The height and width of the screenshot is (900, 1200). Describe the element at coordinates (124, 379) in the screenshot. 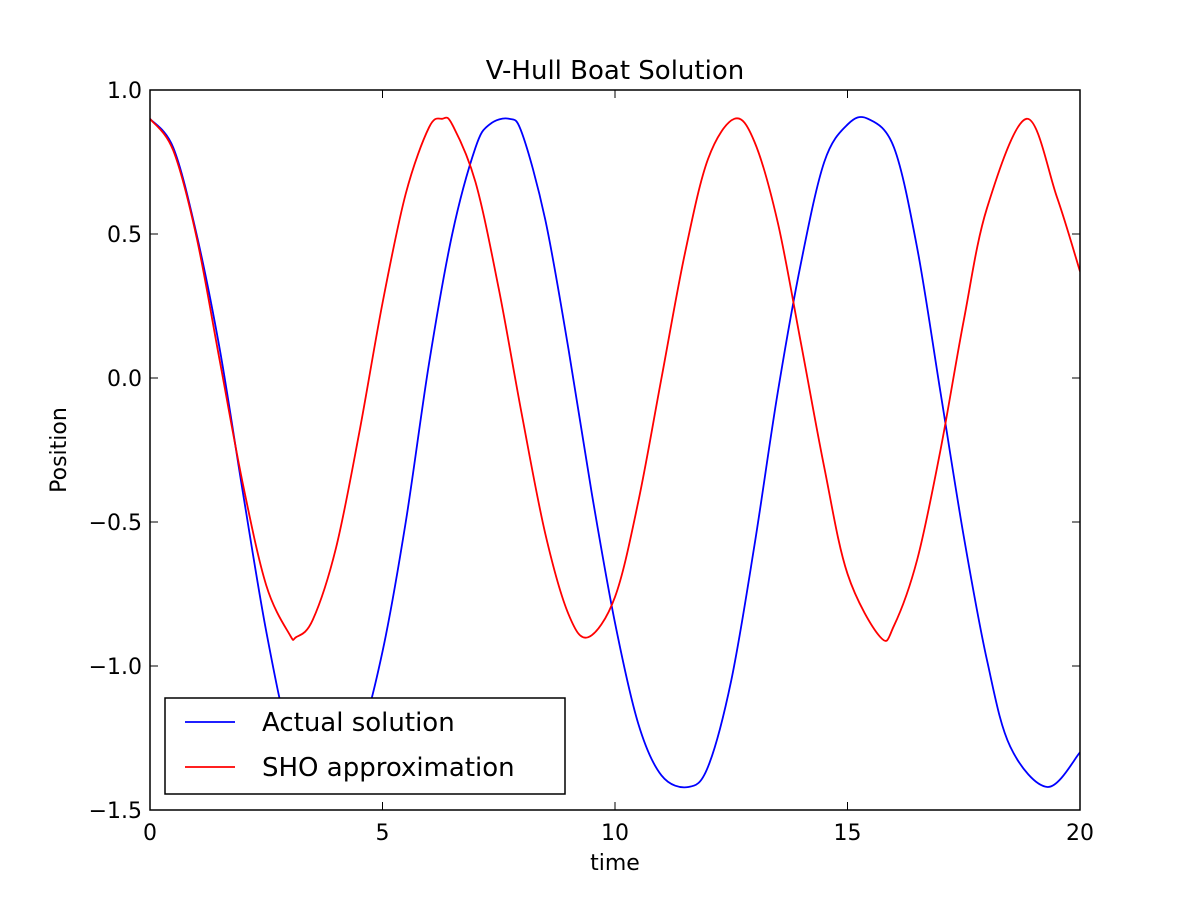

I see `y-tick-label: 0.0` at that location.